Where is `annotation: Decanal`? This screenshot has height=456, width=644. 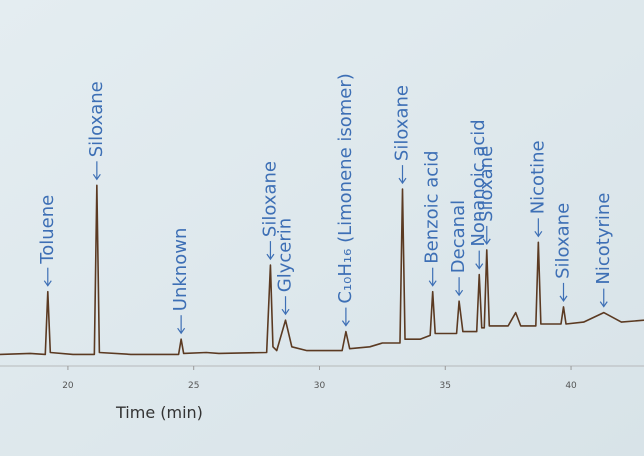 annotation: Decanal is located at coordinates (458, 248).